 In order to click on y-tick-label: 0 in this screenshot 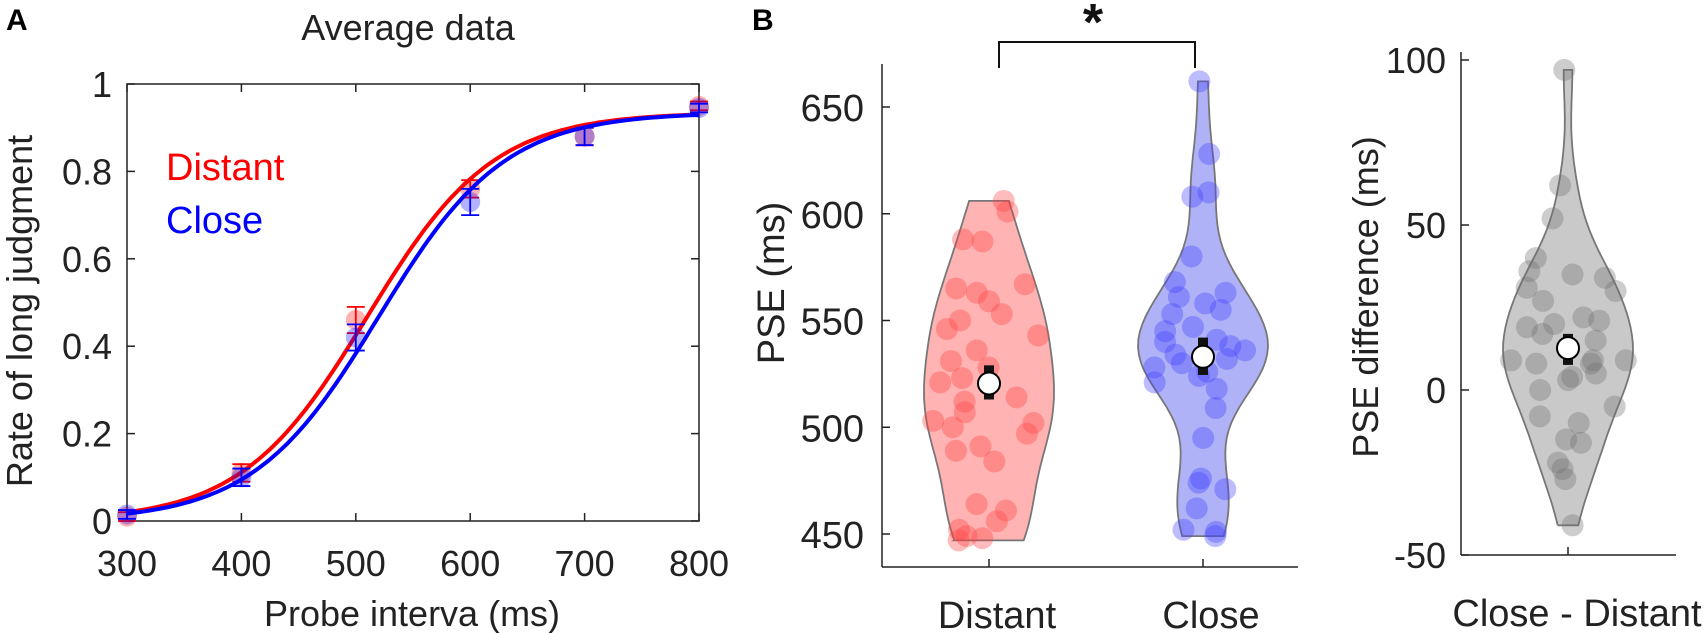, I will do `click(102, 521)`.